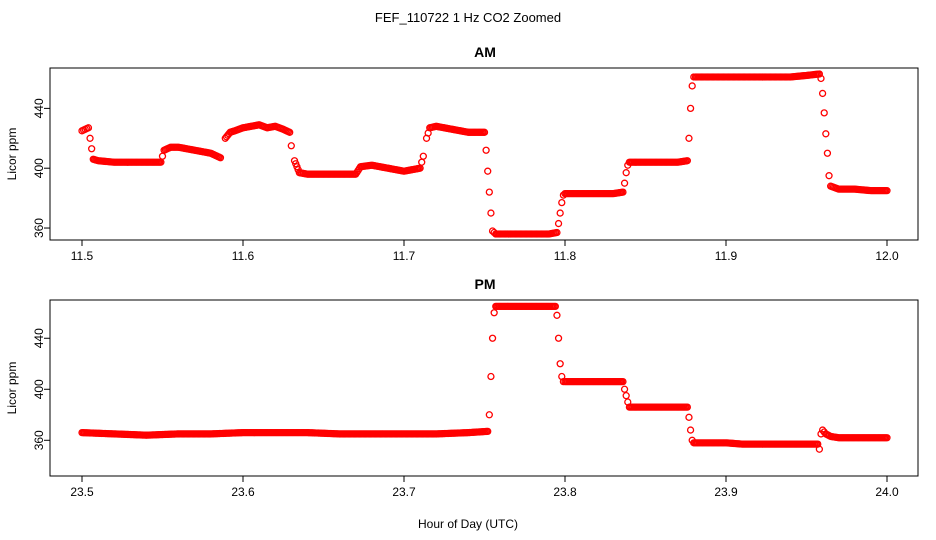 The height and width of the screenshot is (540, 936). Describe the element at coordinates (243, 256) in the screenshot. I see `x-tick-label-am: 11.6` at that location.